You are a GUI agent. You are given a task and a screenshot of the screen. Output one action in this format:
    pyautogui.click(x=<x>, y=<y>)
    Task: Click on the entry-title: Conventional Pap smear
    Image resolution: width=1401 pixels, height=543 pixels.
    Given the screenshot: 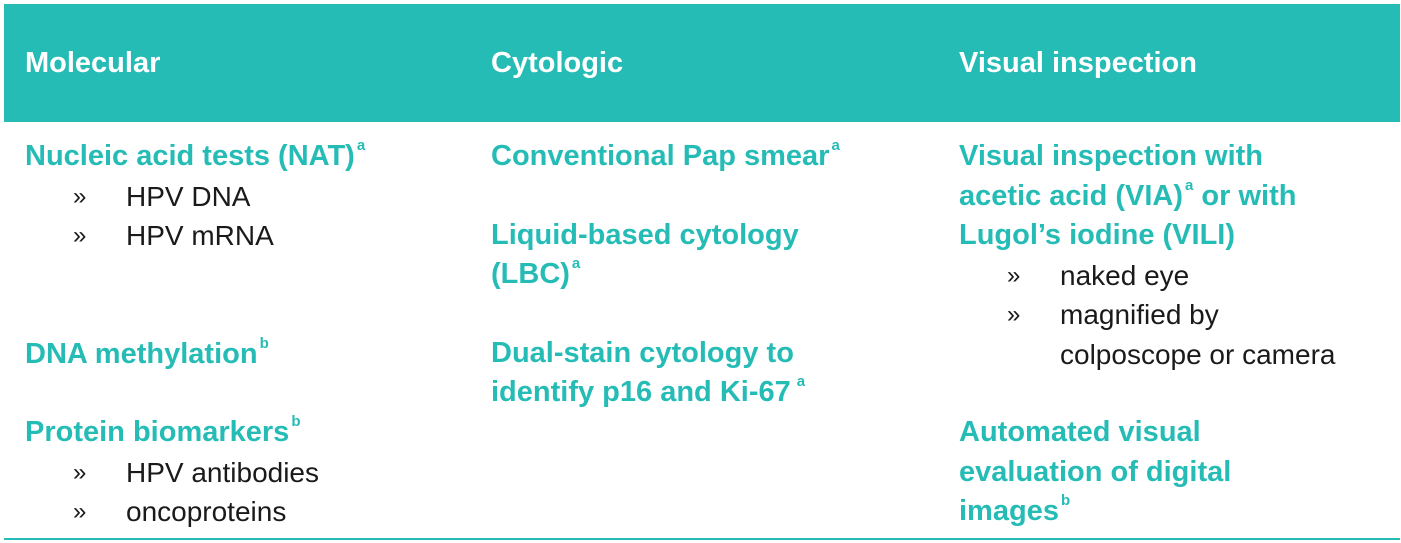 What is the action you would take?
    pyautogui.click(x=660, y=156)
    